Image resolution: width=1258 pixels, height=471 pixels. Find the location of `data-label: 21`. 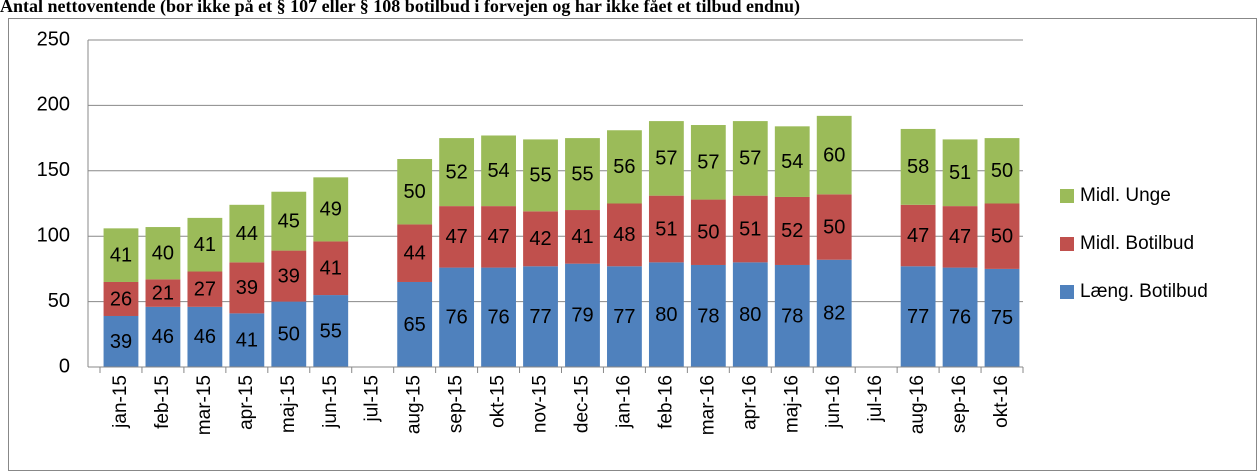

data-label: 21 is located at coordinates (163, 293).